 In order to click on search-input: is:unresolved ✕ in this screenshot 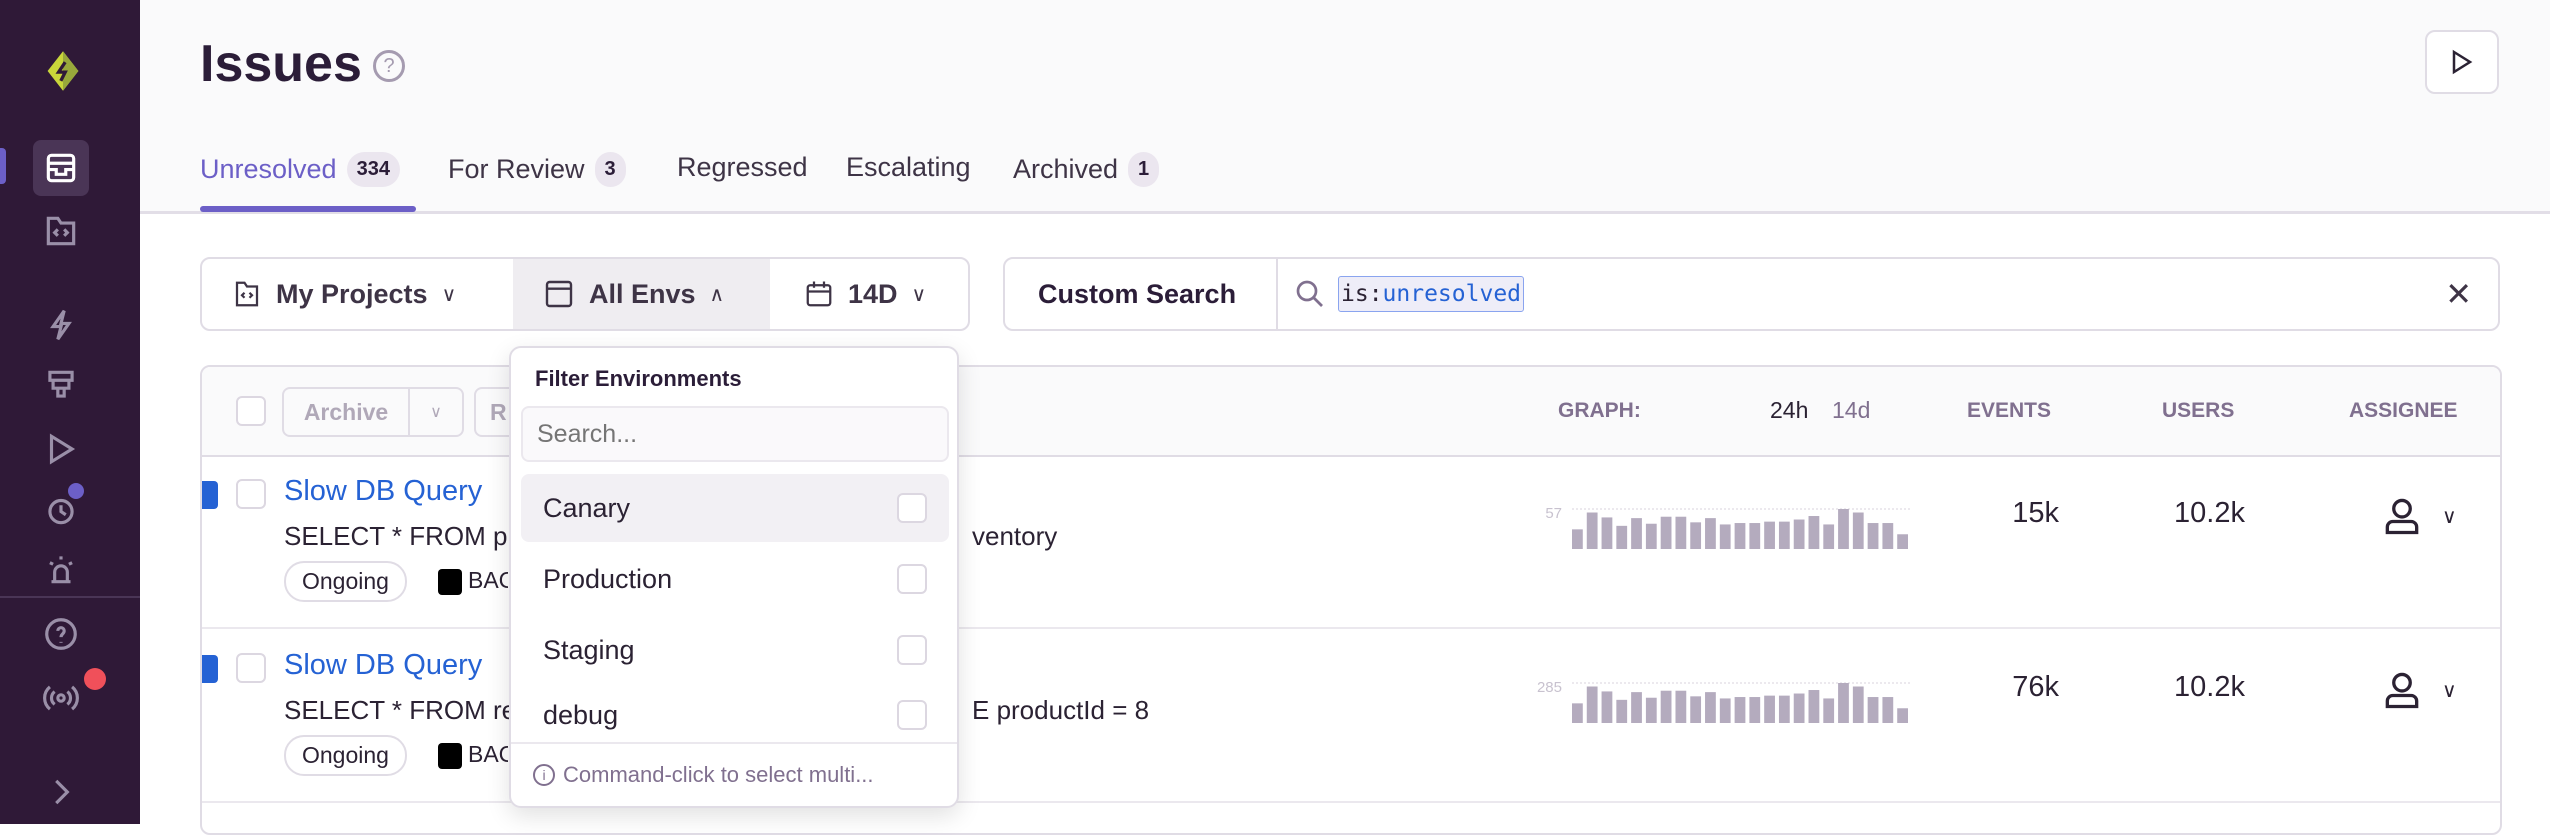, I will do `click(1888, 294)`.